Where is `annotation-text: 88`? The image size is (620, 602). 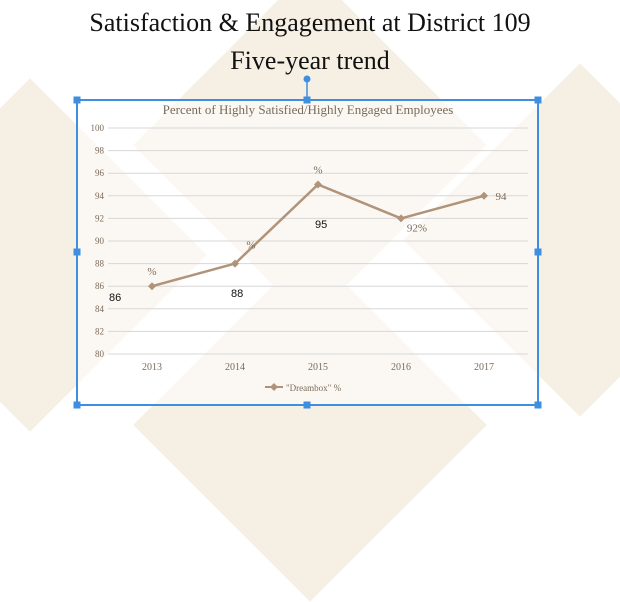 annotation-text: 88 is located at coordinates (237, 294).